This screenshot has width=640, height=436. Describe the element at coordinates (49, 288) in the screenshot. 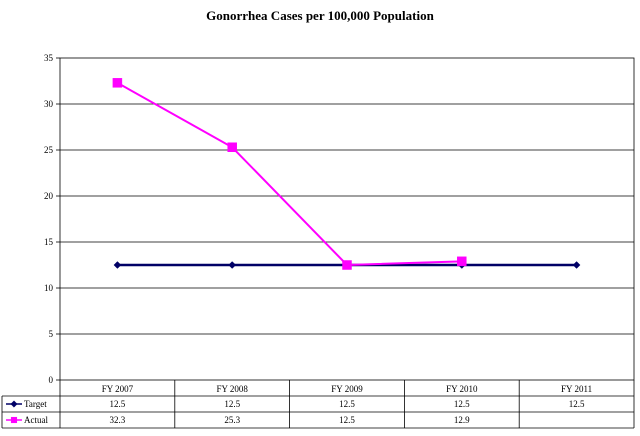

I see `y-tick-label: 10` at that location.